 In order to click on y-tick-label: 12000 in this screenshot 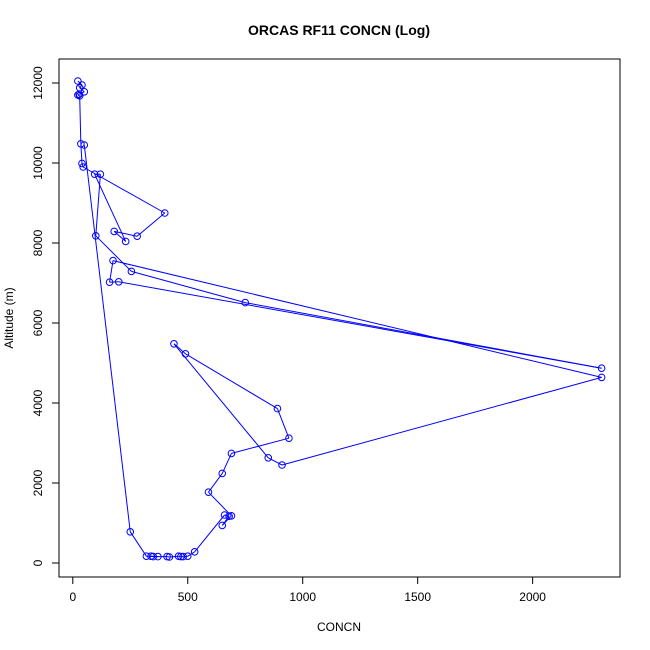, I will do `click(38, 83)`.